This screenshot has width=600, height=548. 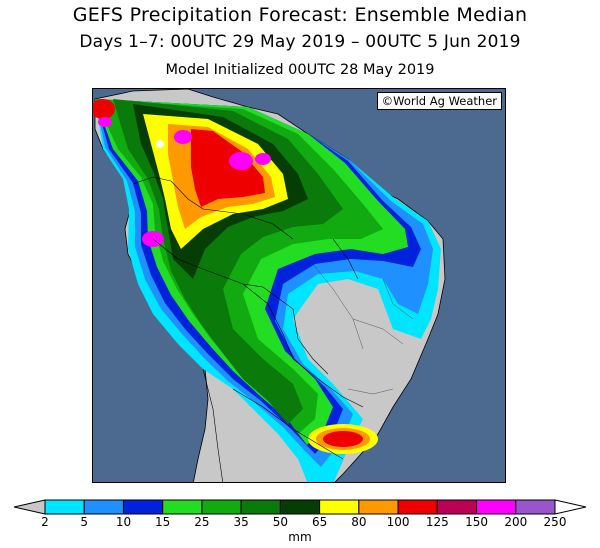 I want to click on colorbar, so click(x=300, y=507).